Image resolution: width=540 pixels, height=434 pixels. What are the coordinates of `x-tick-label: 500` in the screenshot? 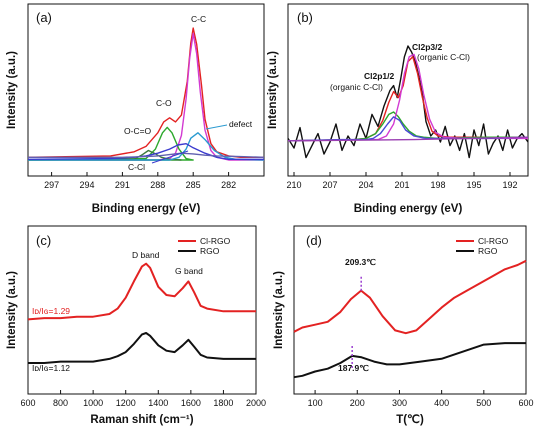 It's located at (483, 403).